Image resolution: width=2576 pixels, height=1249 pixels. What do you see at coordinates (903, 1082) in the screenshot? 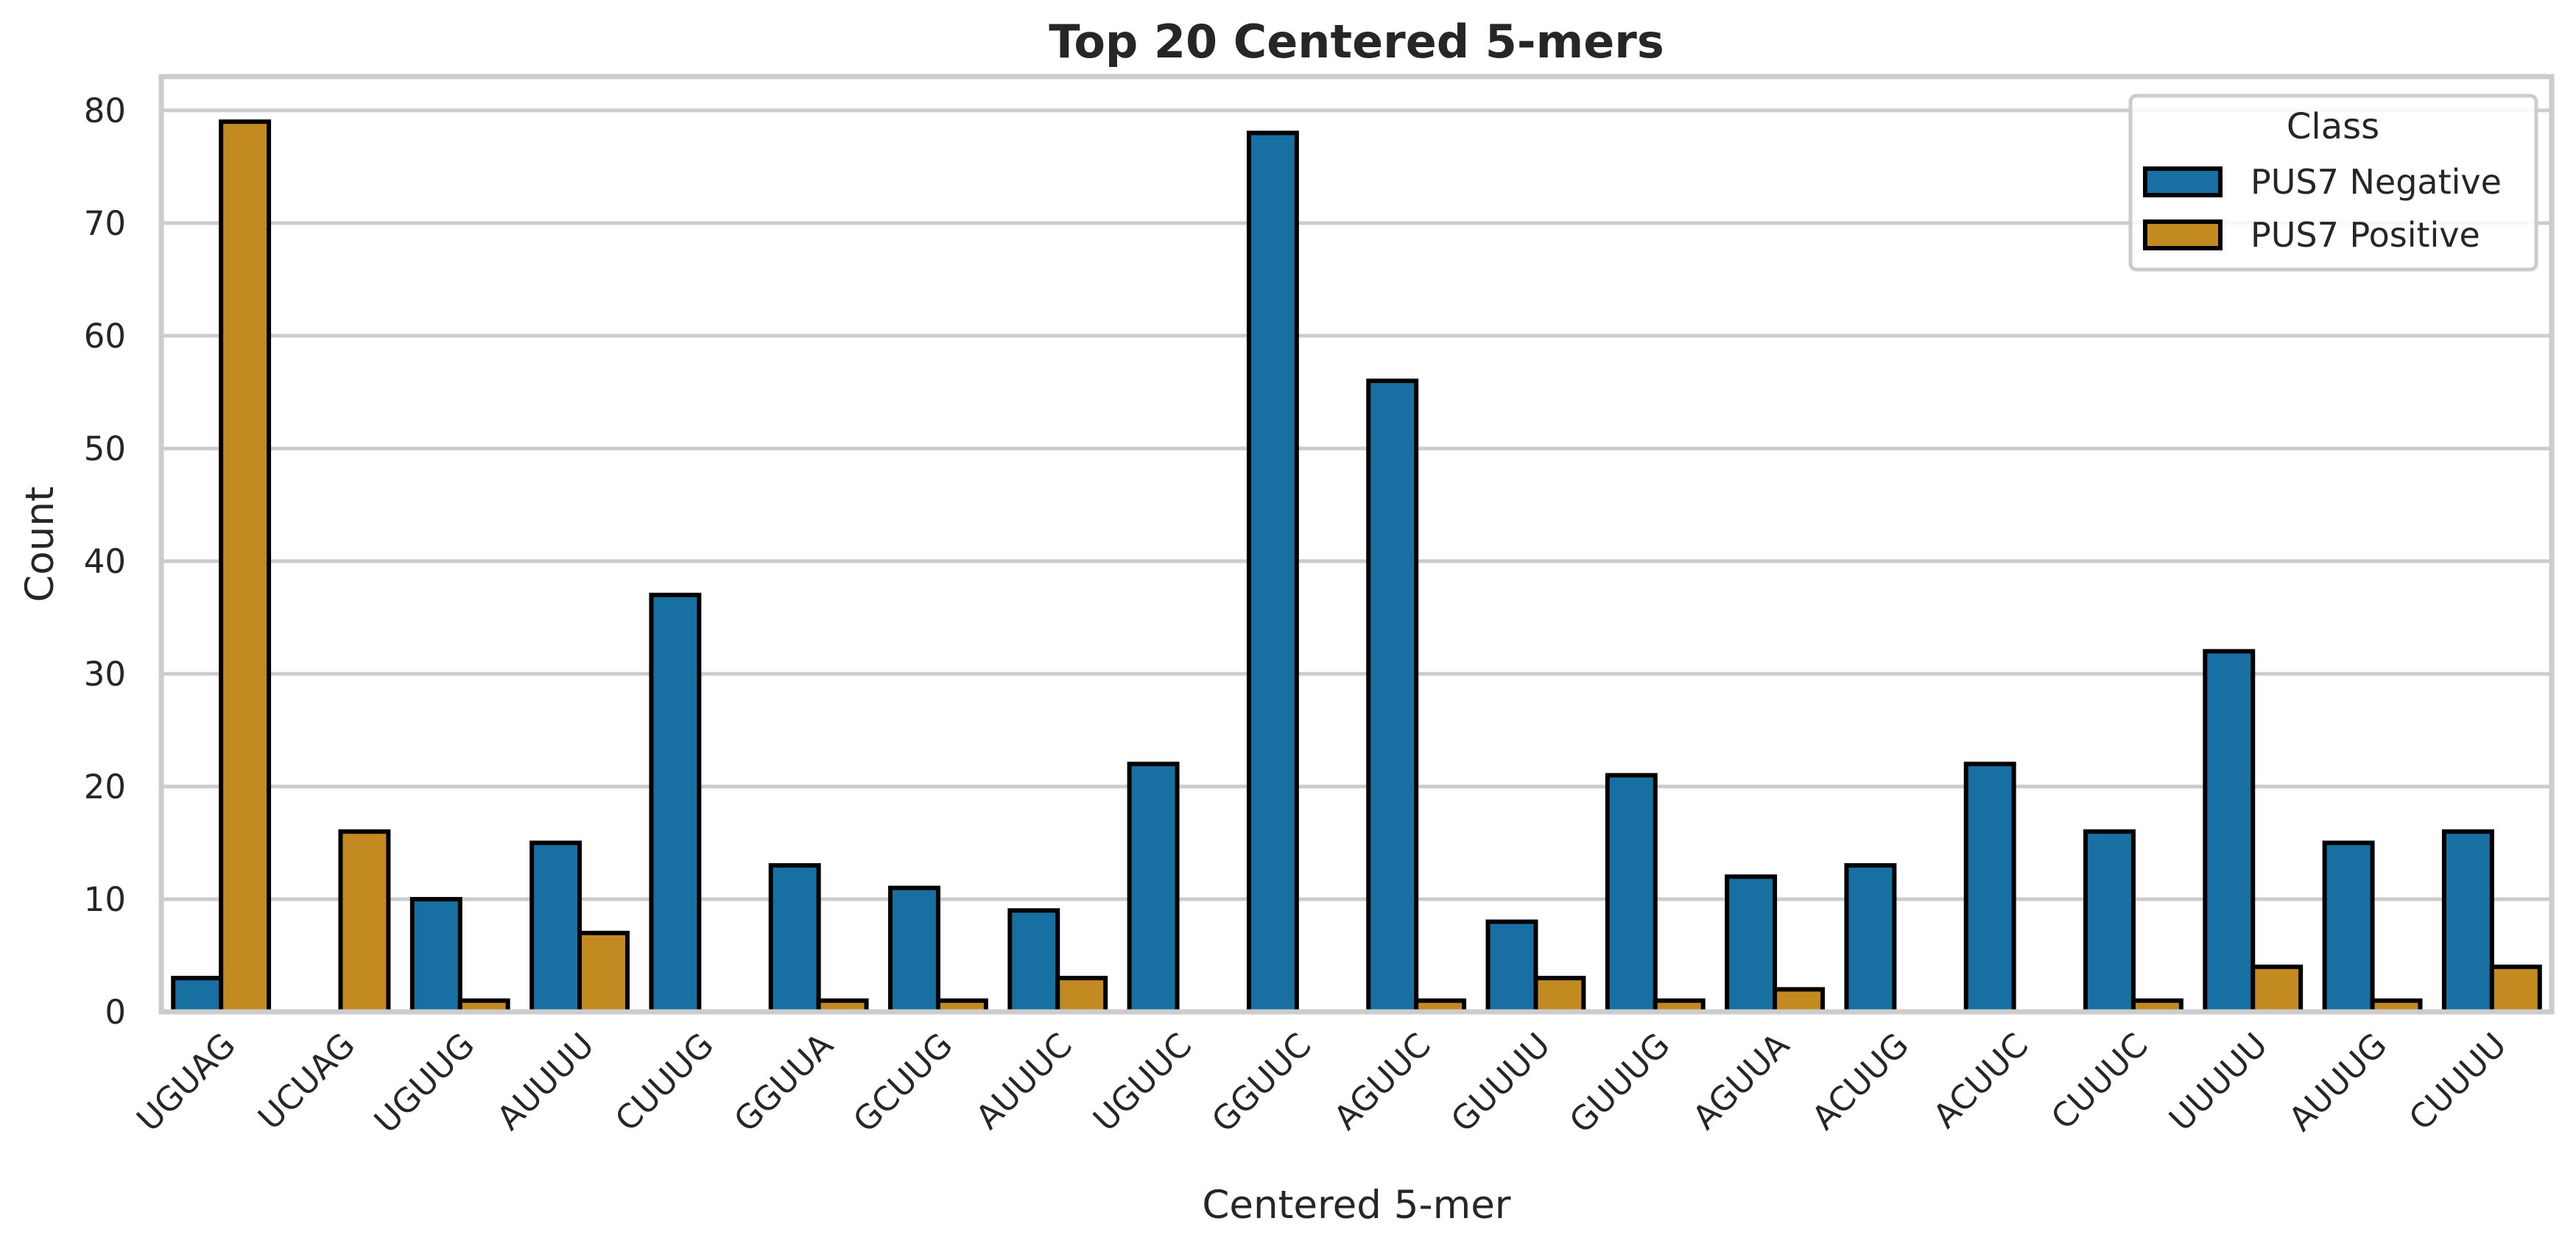
I see `x-tick-label: GCUUG` at bounding box center [903, 1082].